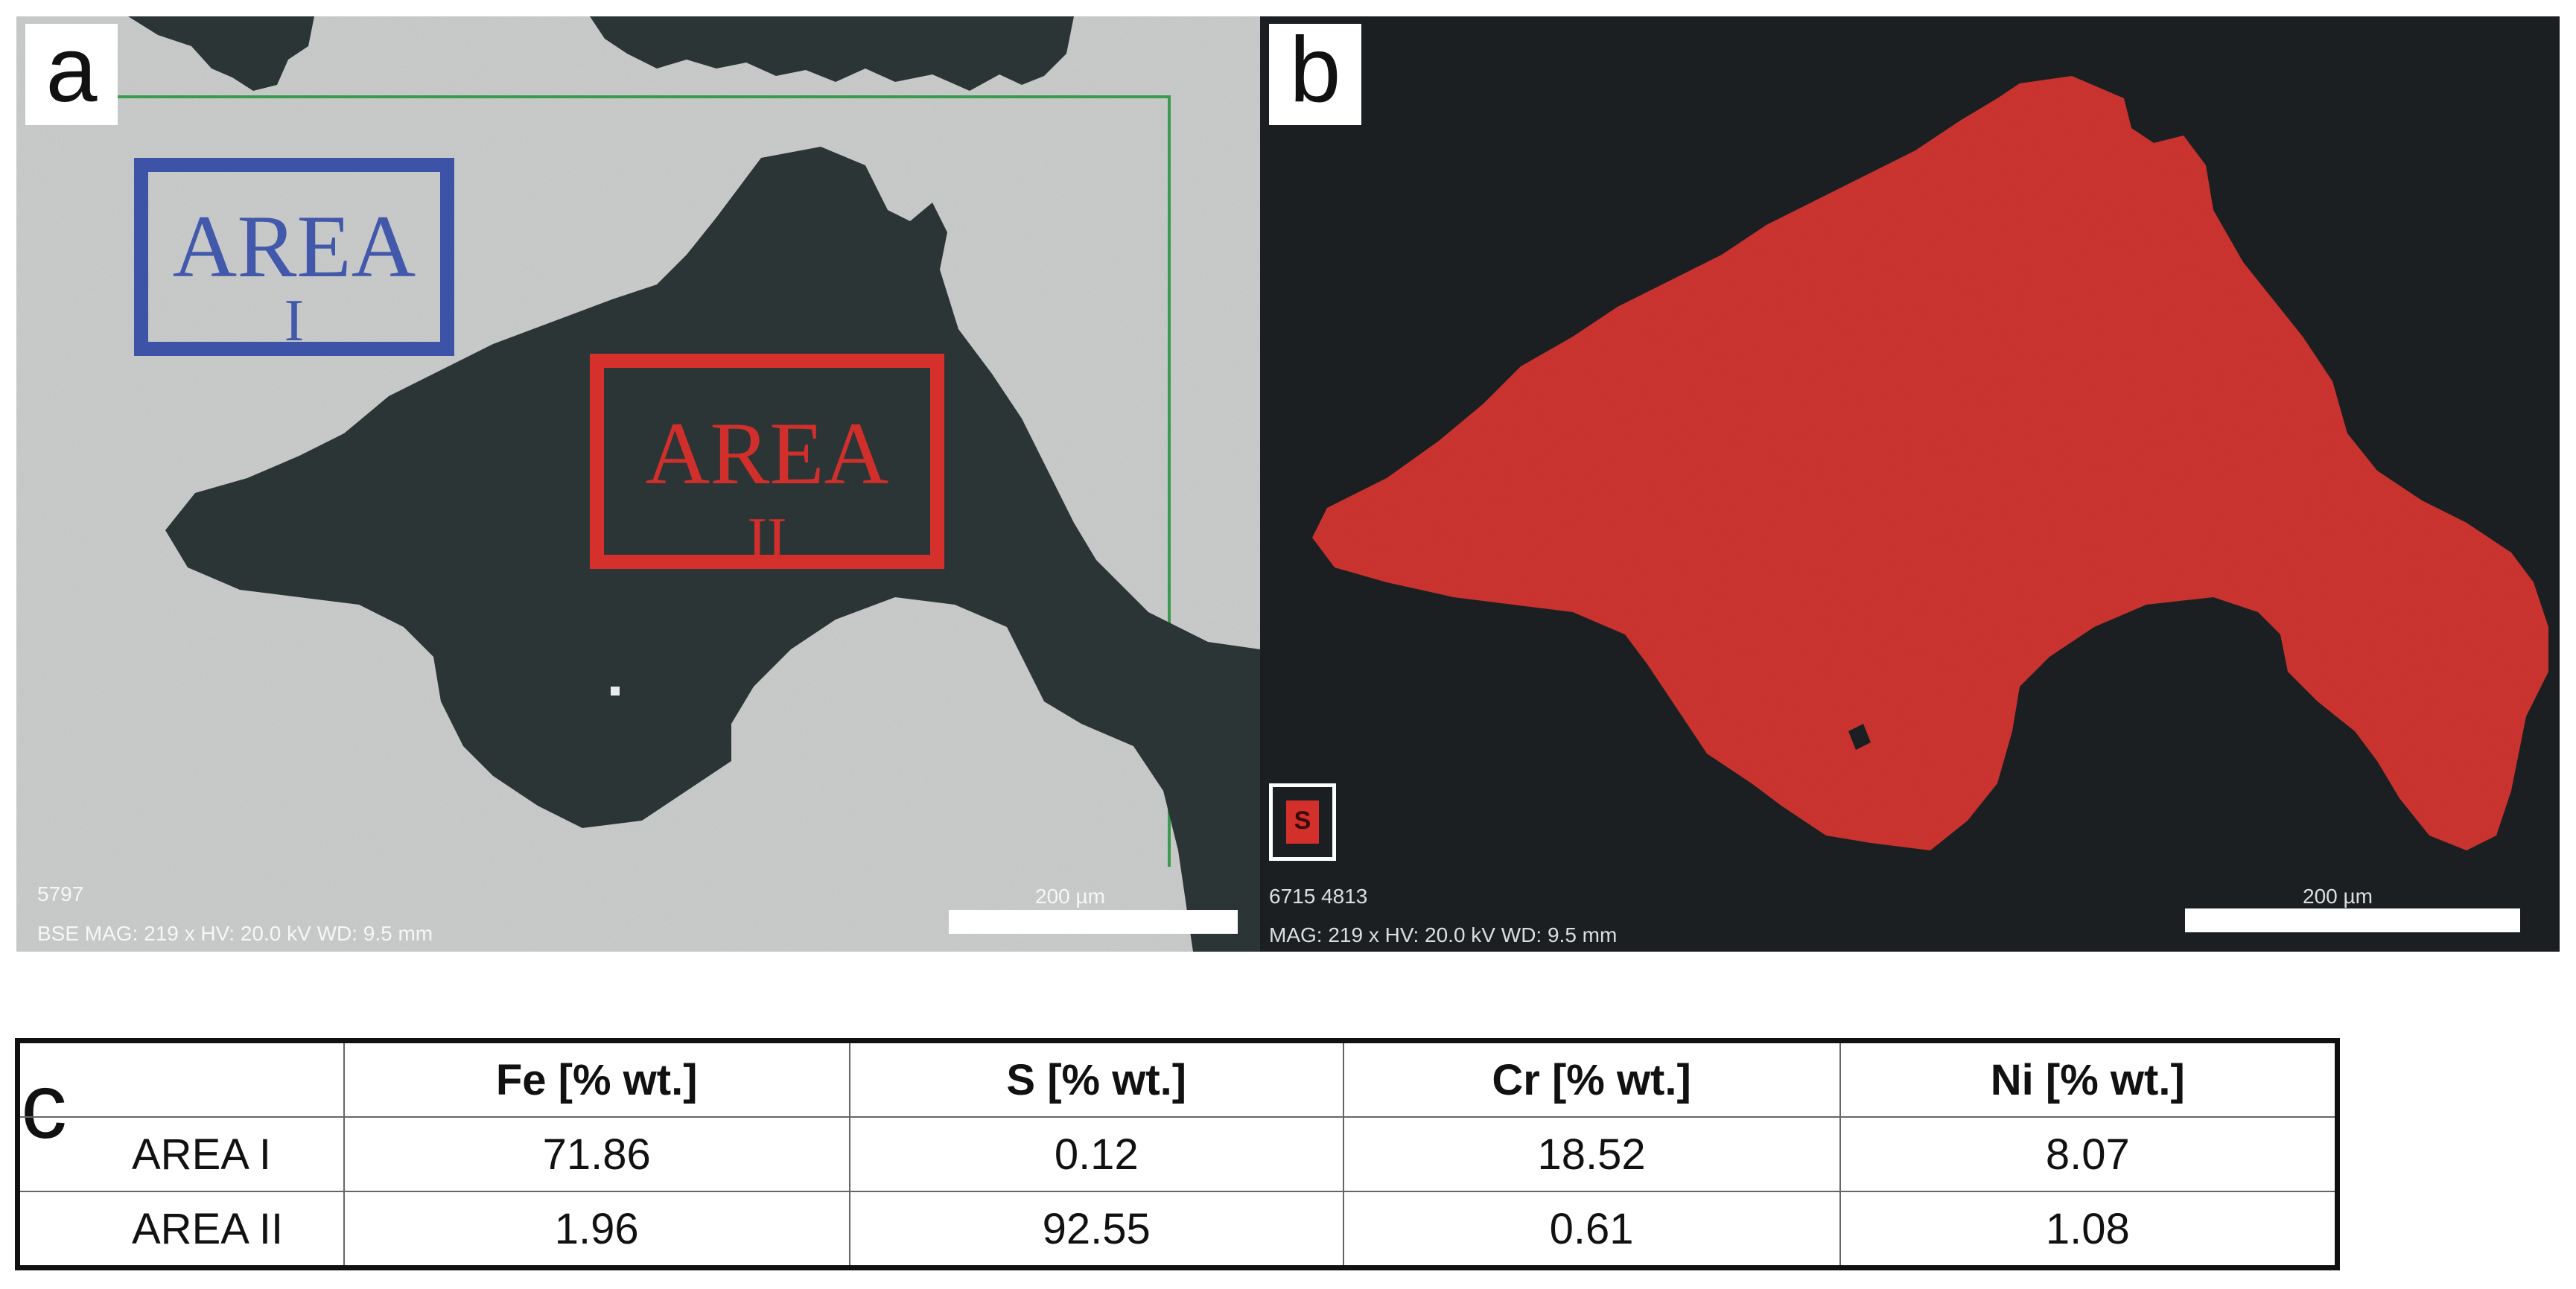 This screenshot has width=2576, height=1289. Describe the element at coordinates (767, 453) in the screenshot. I see `area-ii-label: AREA` at that location.